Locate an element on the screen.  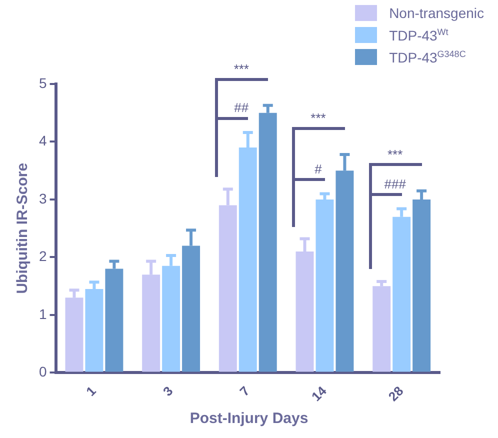
legend-label: TDP-43$^{Wt}$ is located at coordinates (418, 35).